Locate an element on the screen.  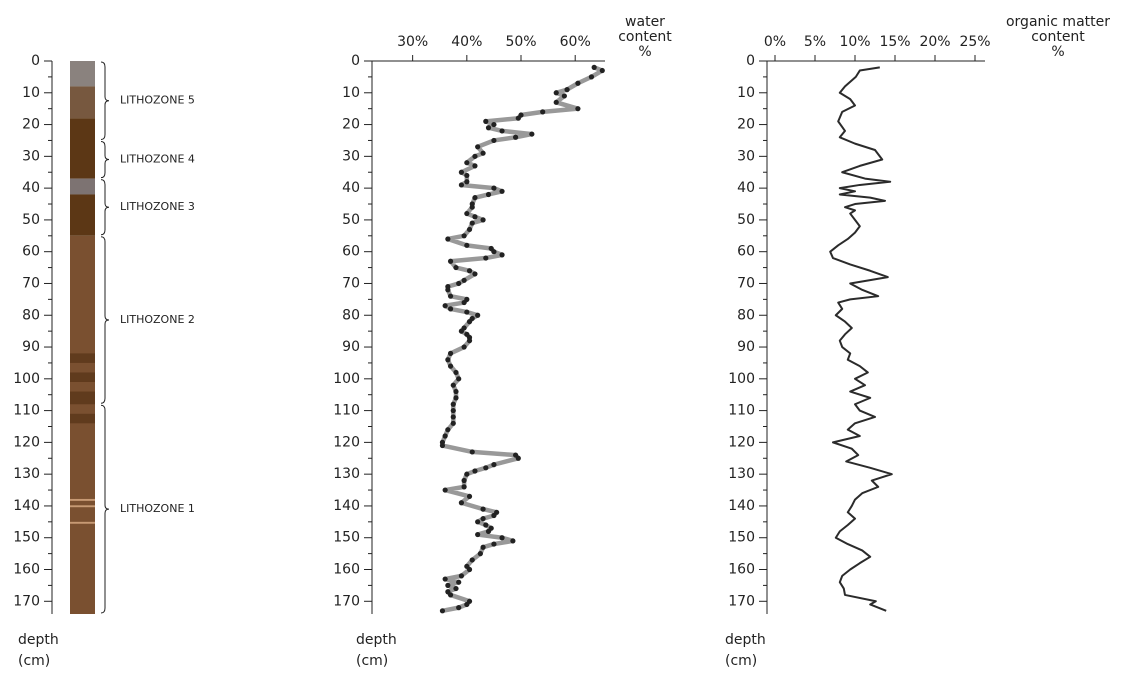
y-tick-label: 90 is located at coordinates (31, 347).